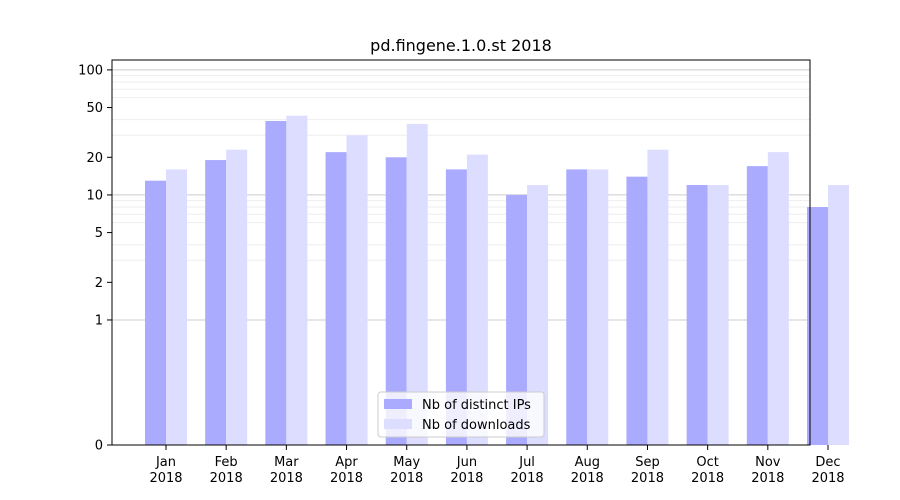 The image size is (900, 500). What do you see at coordinates (476, 425) in the screenshot?
I see `legend-label: Nb of downloads` at bounding box center [476, 425].